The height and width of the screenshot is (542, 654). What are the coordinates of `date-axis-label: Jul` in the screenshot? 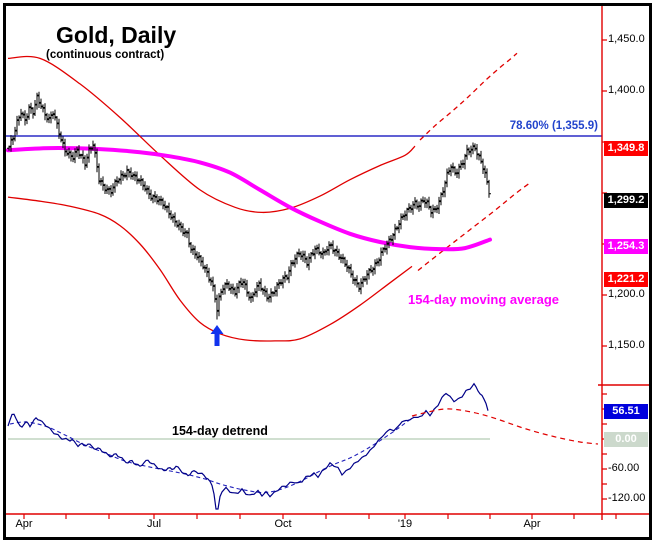 It's located at (154, 524).